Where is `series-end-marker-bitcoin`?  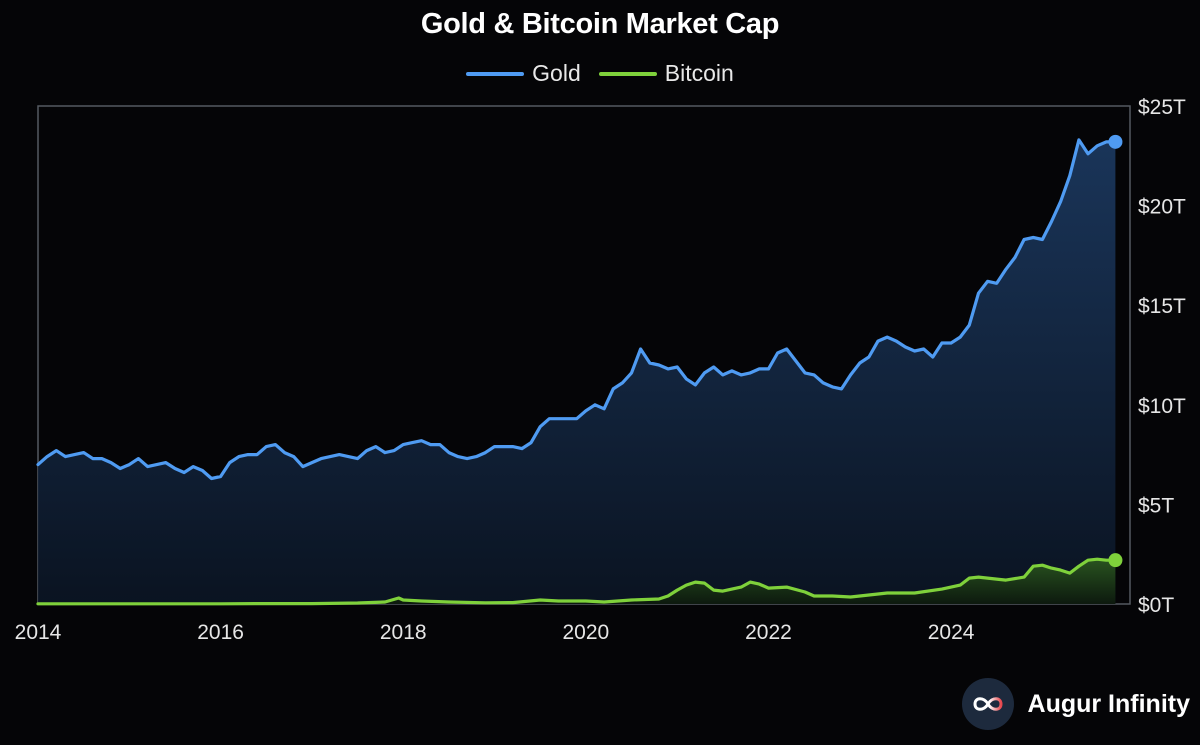 series-end-marker-bitcoin is located at coordinates (1115, 560).